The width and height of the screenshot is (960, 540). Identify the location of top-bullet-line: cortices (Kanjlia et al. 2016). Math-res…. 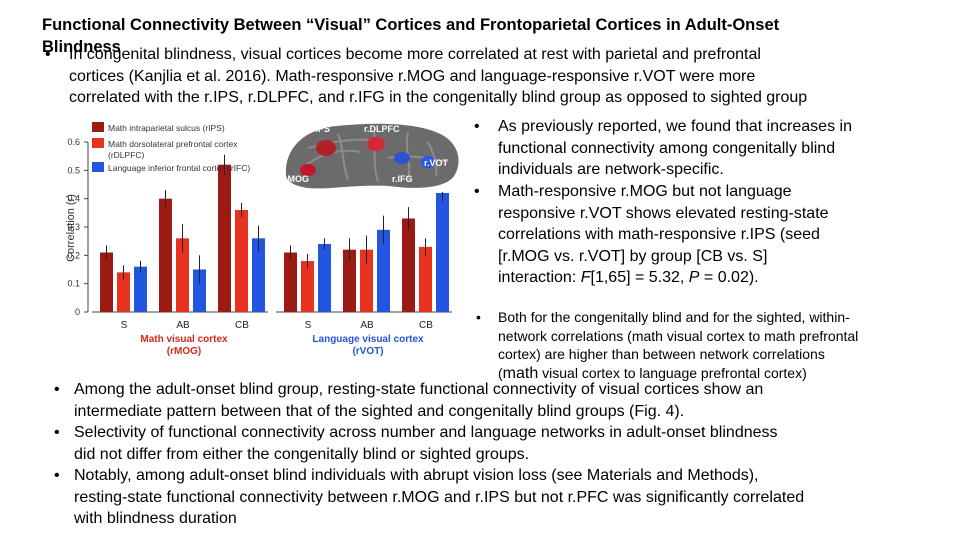
(412, 76).